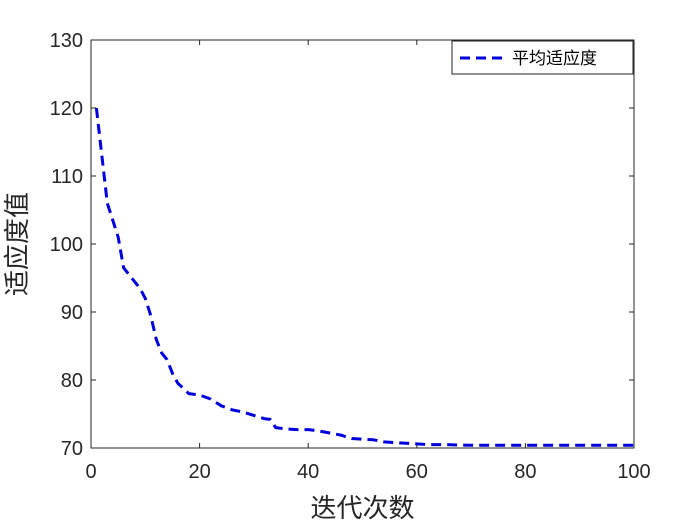 The image size is (700, 525). Describe the element at coordinates (90, 472) in the screenshot. I see `x-tick-label: 0` at that location.